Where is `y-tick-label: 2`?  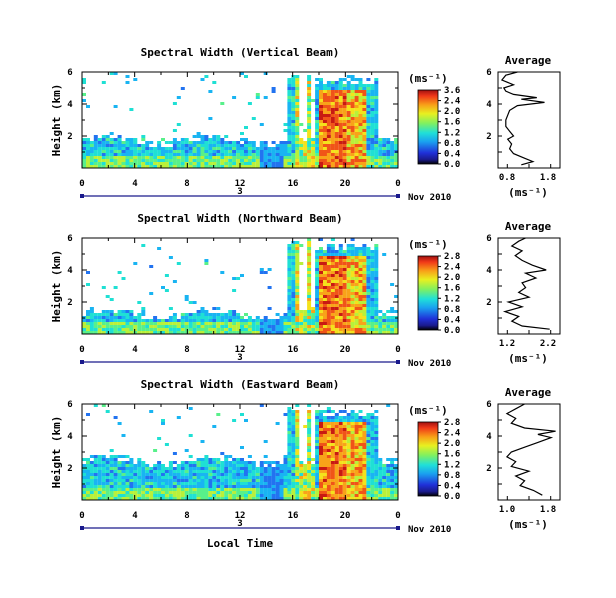 y-tick-label: 2 is located at coordinates (69, 469).